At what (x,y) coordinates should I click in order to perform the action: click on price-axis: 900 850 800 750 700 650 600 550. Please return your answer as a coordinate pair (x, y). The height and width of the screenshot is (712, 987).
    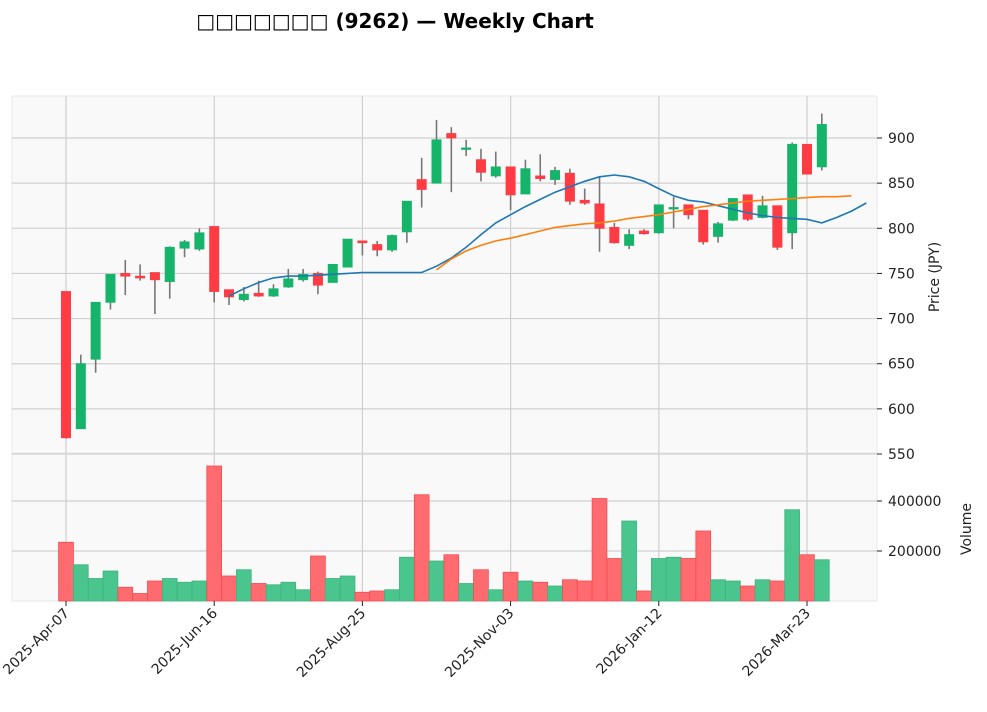
    Looking at the image, I should click on (896, 297).